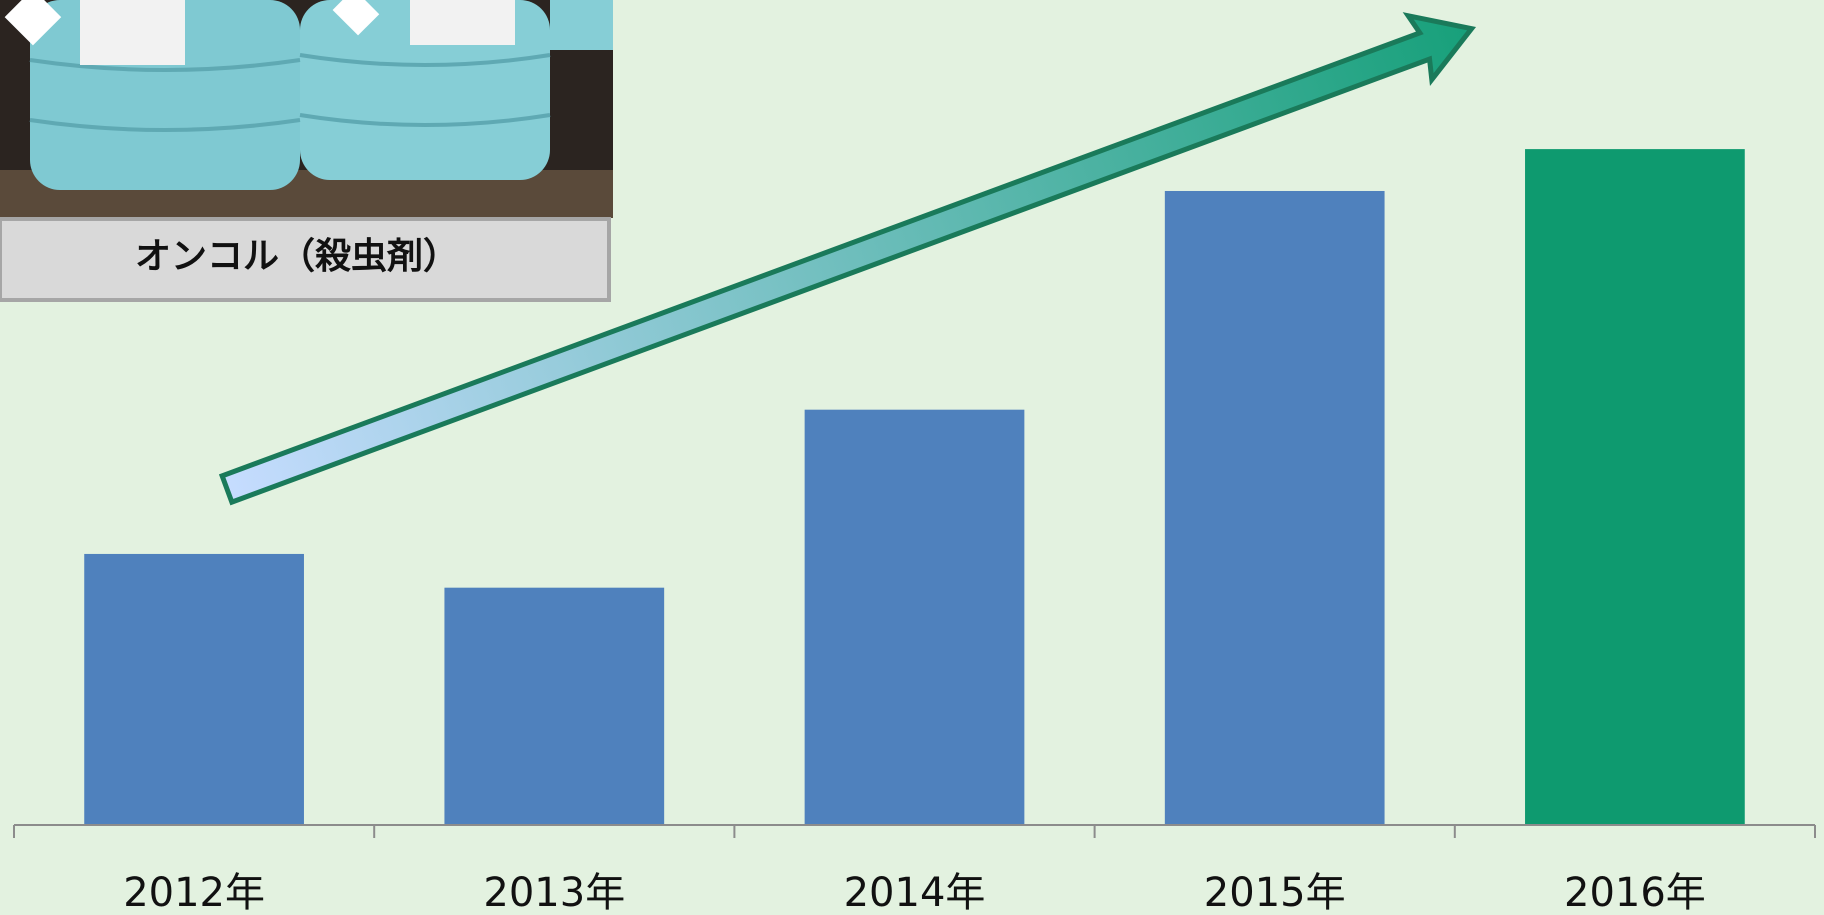 Image resolution: width=1824 pixels, height=915 pixels. Describe the element at coordinates (297, 256) in the screenshot. I see `caption: オンコル（殺虫剤）` at that location.